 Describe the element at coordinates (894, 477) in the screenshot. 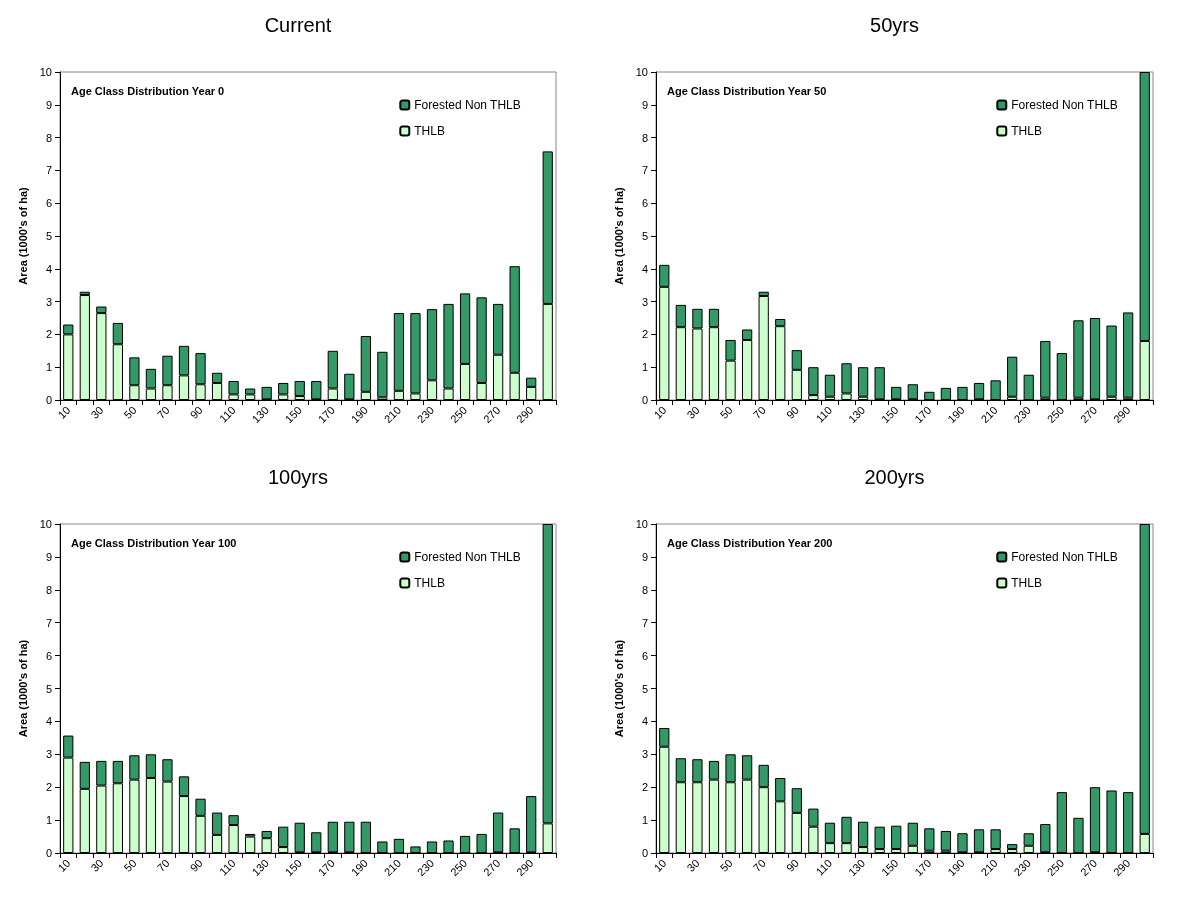

I see `chart-title: 200yrs` at that location.